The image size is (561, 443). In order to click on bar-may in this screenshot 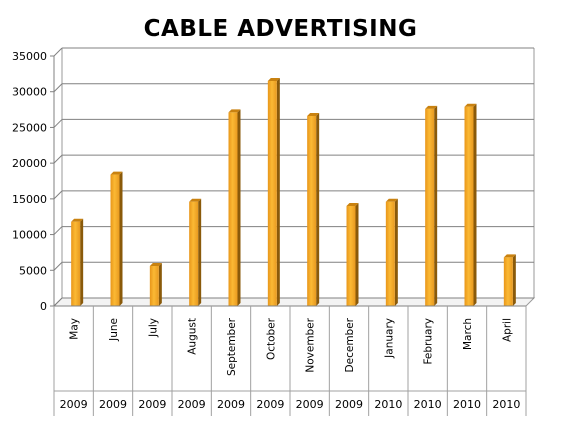, I will do `click(77, 262)`.